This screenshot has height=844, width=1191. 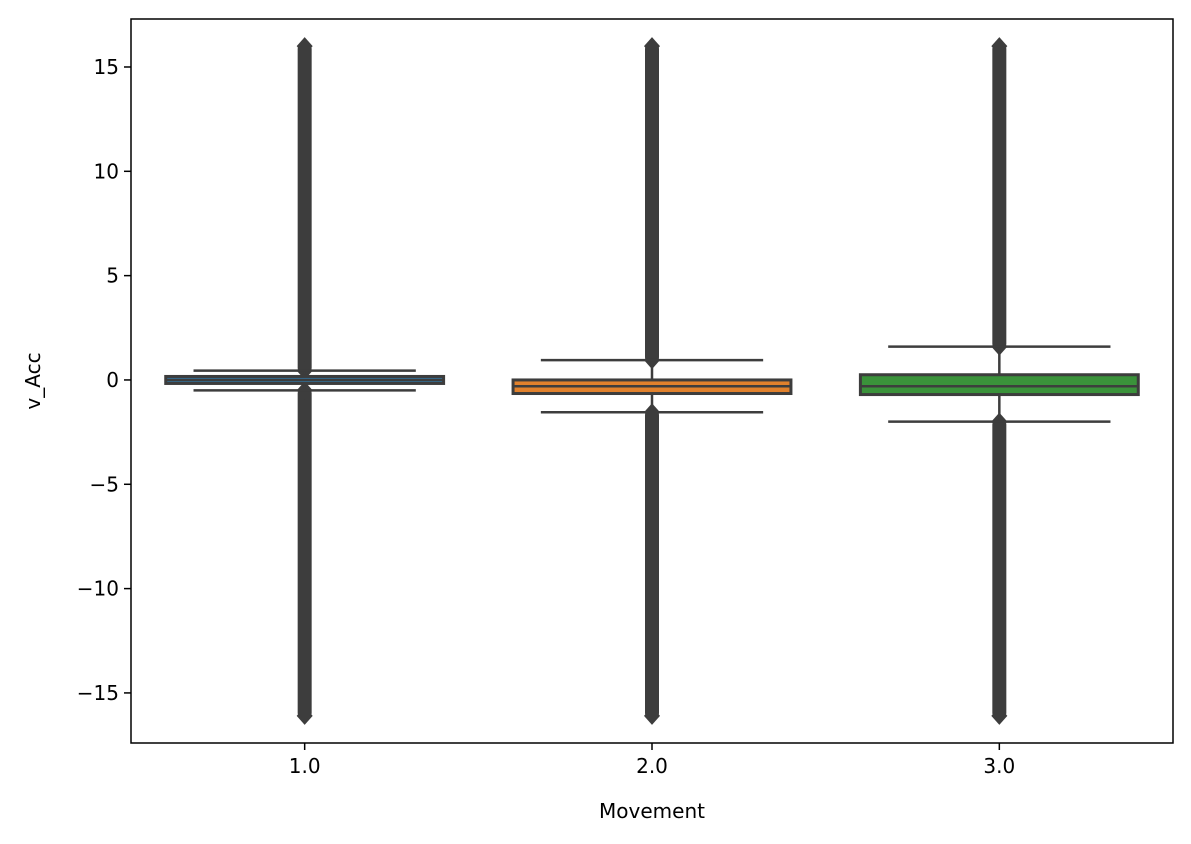 I want to click on box-3.0, so click(x=999, y=385).